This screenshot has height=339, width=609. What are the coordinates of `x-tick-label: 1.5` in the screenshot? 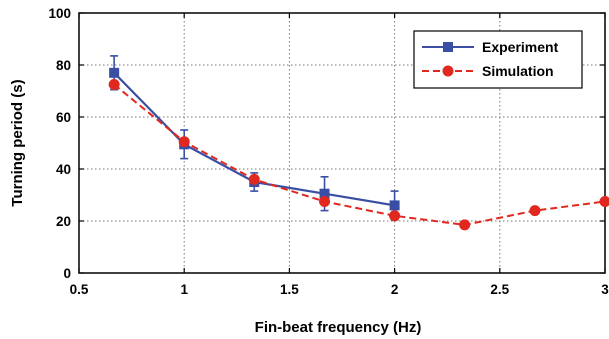 It's located at (289, 289).